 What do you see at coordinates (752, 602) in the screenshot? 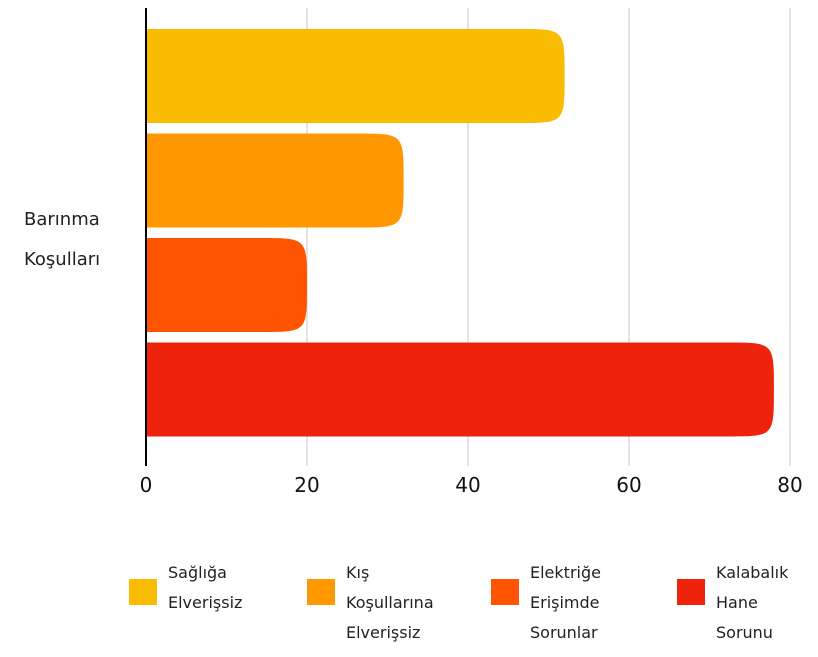
I see `legend-label: Kalabalık Hane Sorunu` at bounding box center [752, 602].